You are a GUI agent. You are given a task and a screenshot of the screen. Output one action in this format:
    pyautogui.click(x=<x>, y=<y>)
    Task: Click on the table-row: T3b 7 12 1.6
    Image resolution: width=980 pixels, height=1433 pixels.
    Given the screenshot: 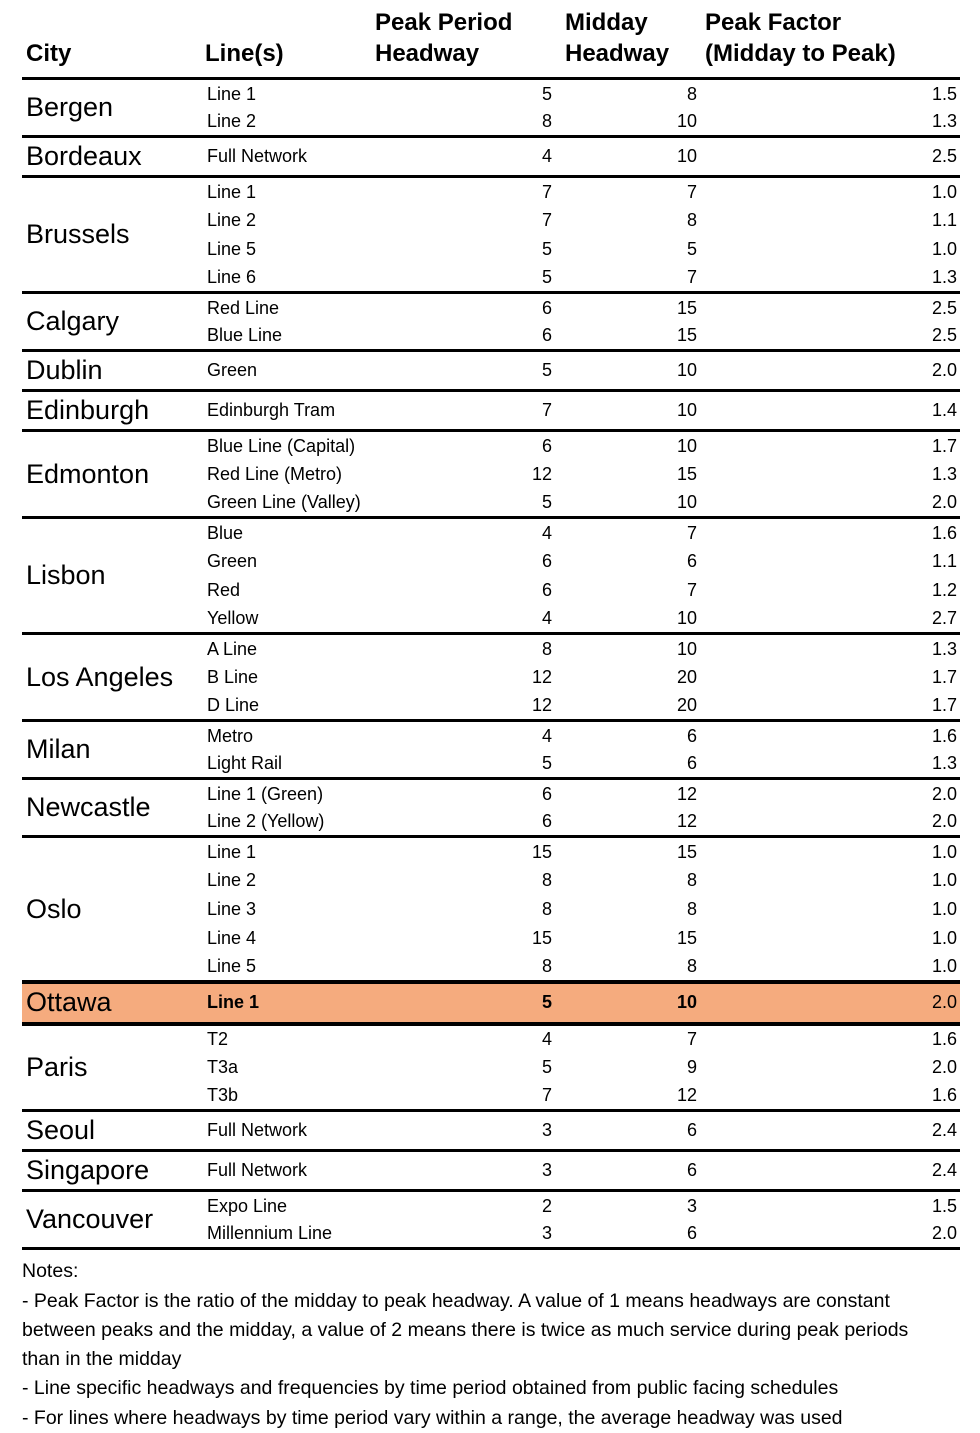 What is the action you would take?
    pyautogui.click(x=491, y=1096)
    